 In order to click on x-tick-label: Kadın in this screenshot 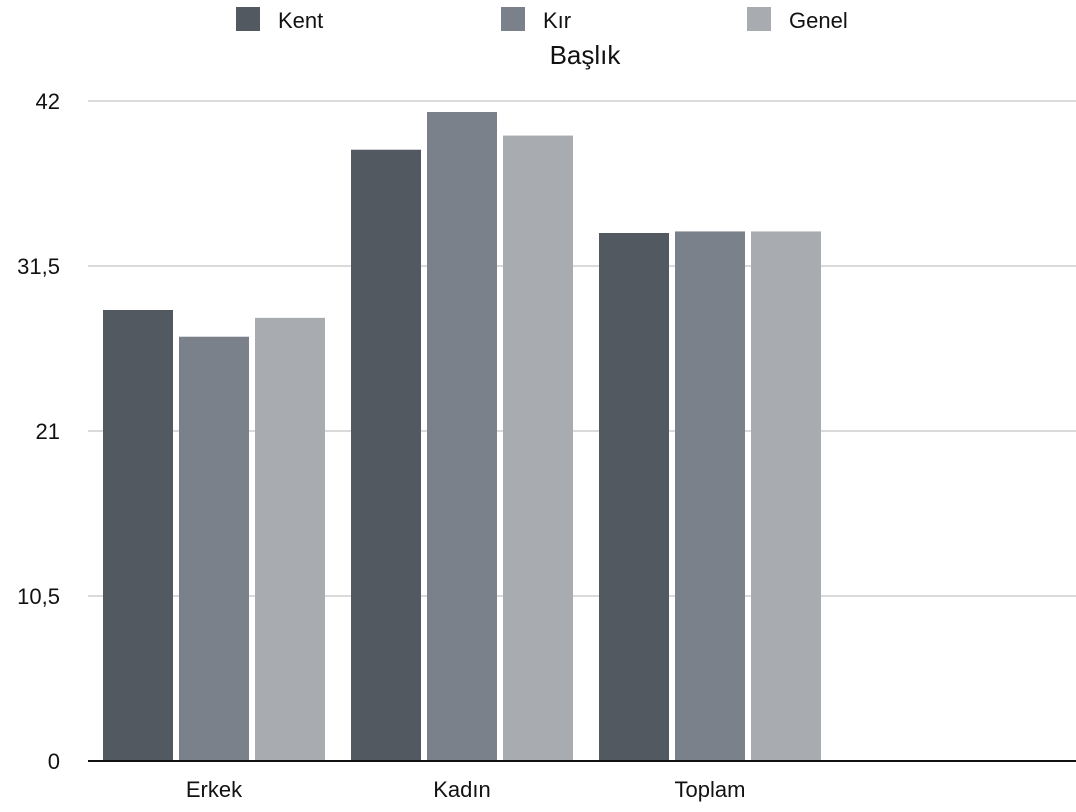, I will do `click(462, 789)`.